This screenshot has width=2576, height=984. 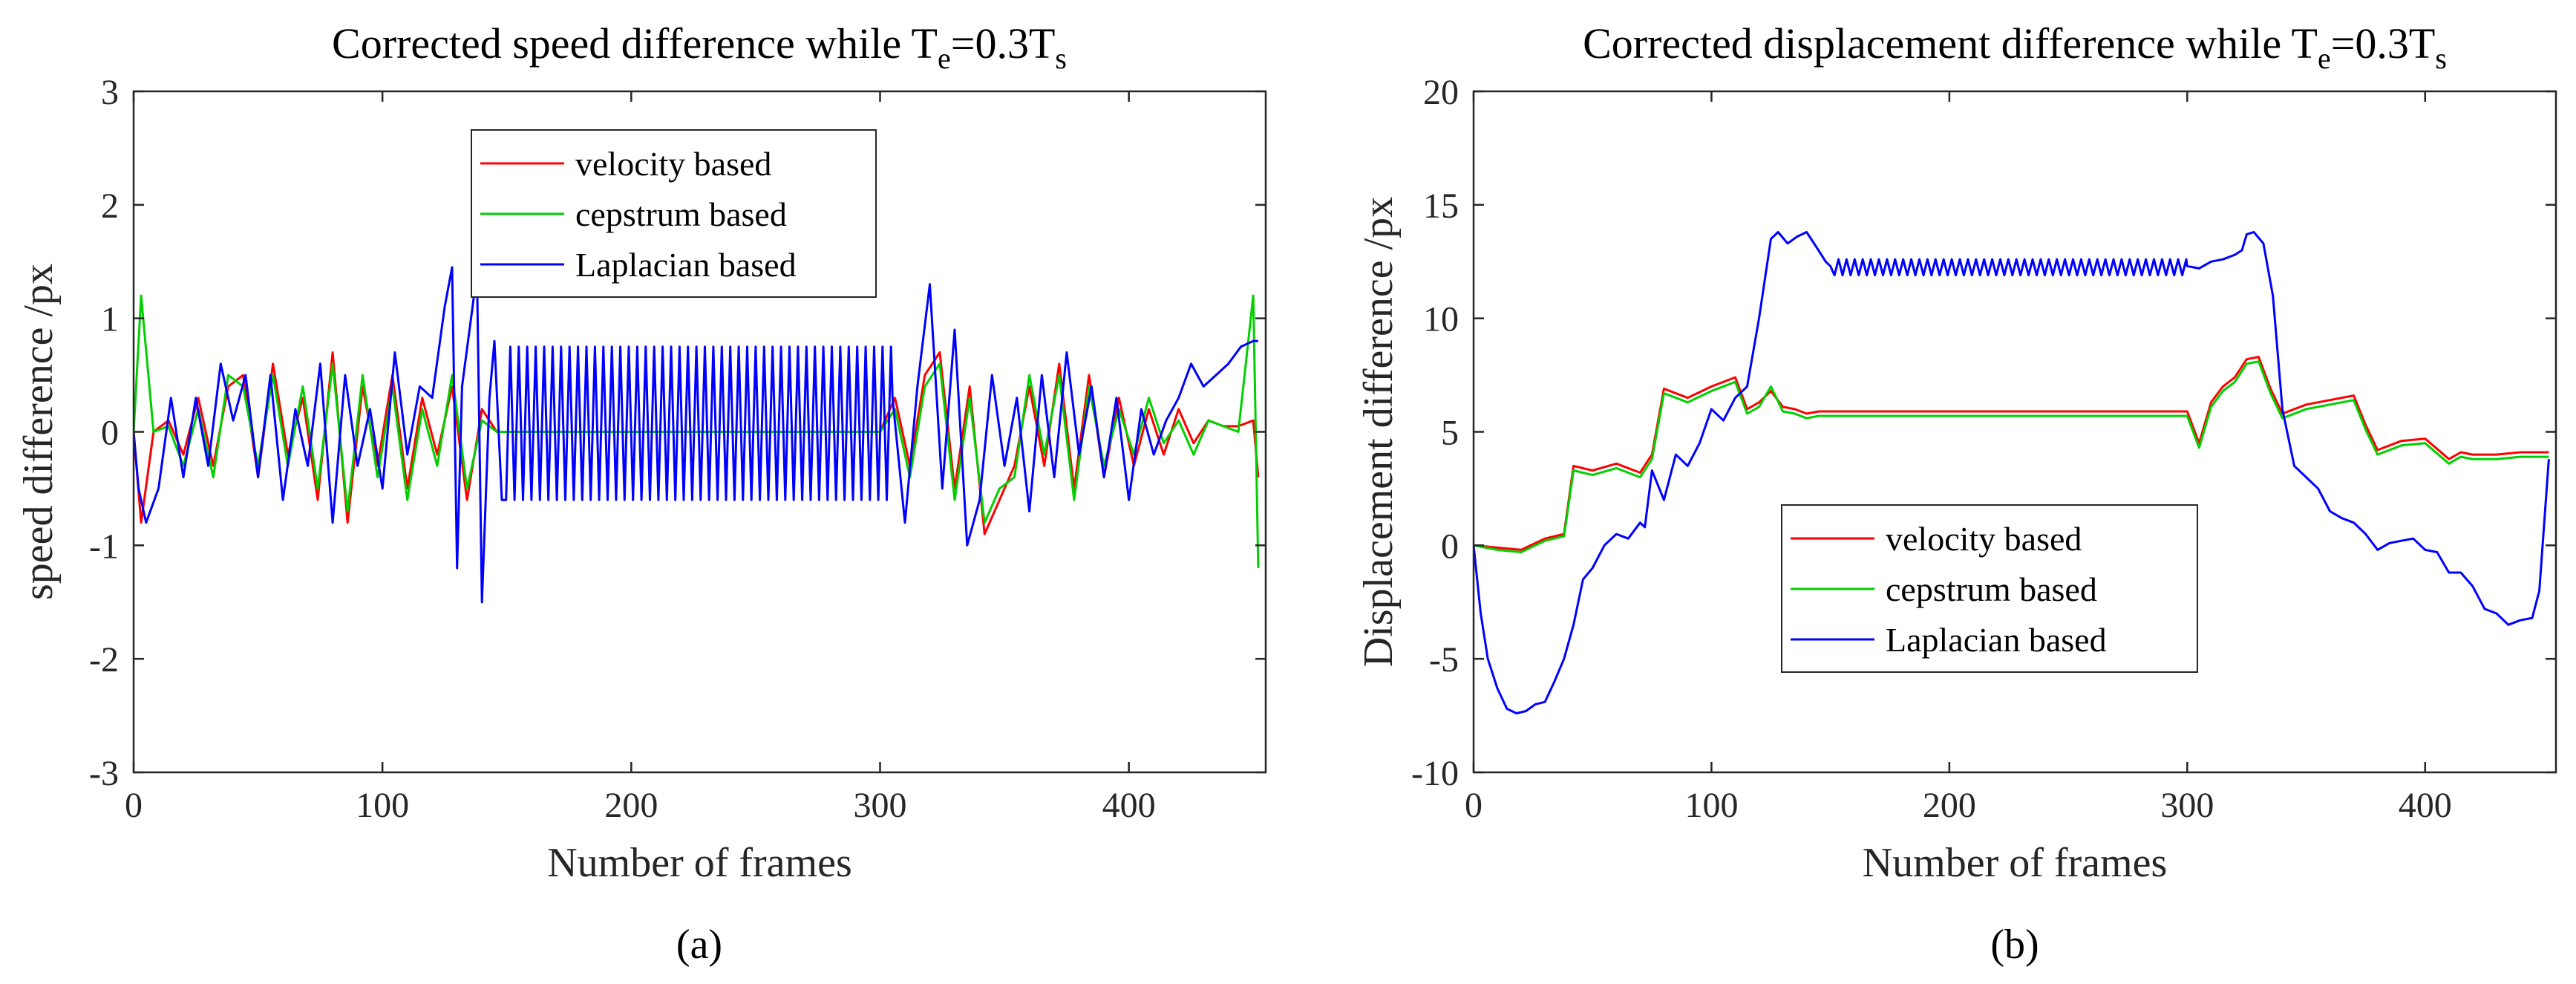 What do you see at coordinates (1450, 433) in the screenshot?
I see `y-tick-label: 5` at bounding box center [1450, 433].